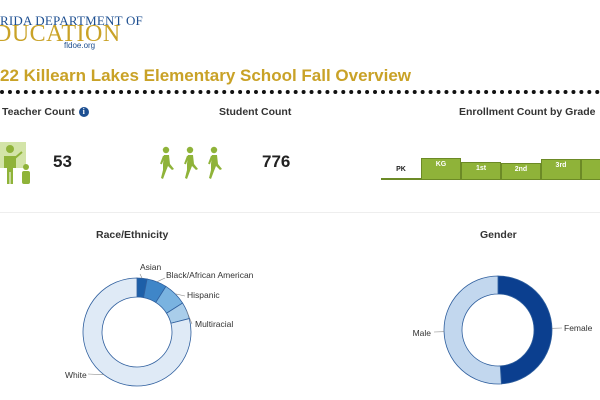 This screenshot has height=400, width=600. What do you see at coordinates (498, 235) in the screenshot?
I see `gender-chart-title: Gender` at bounding box center [498, 235].